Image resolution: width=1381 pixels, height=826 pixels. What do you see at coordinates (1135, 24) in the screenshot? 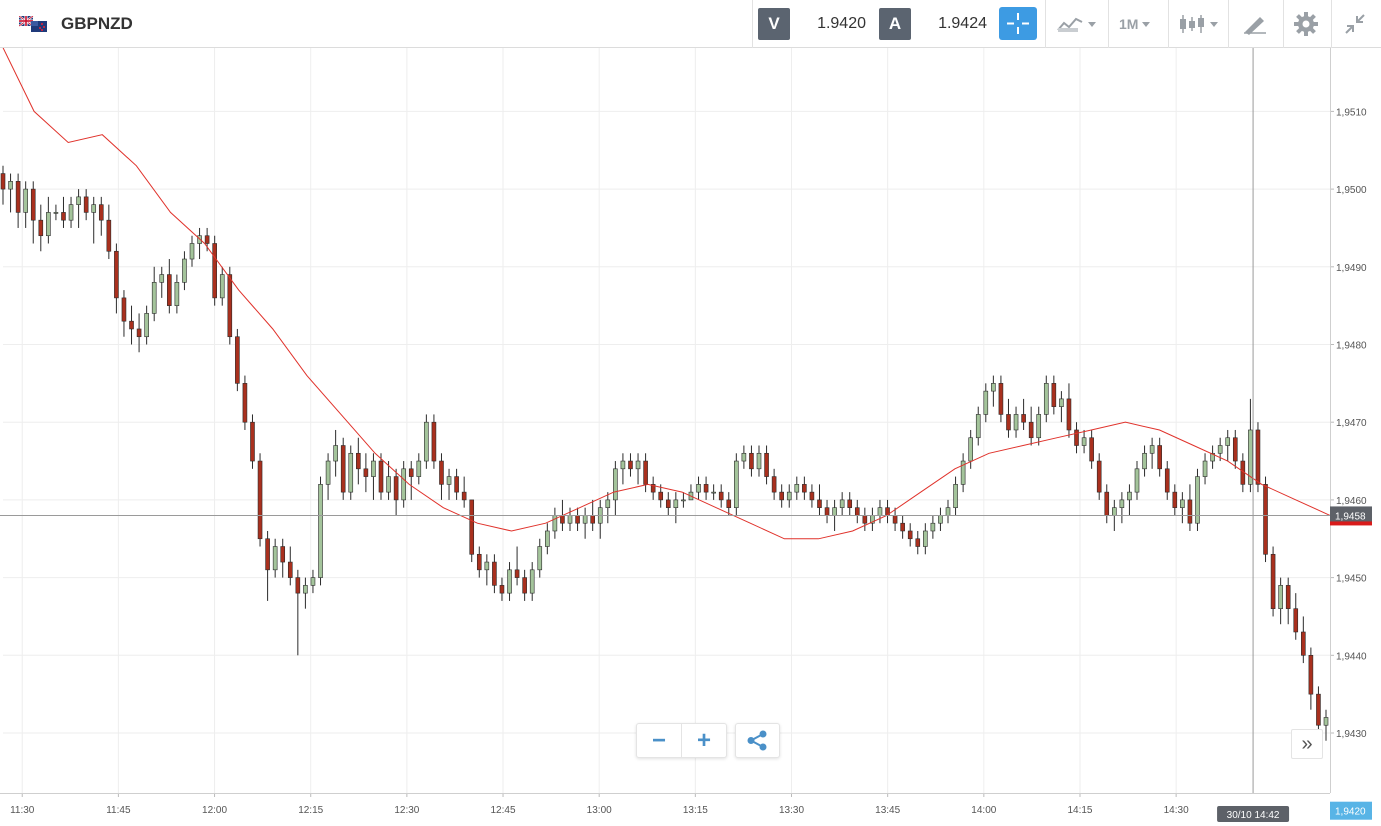
I see `timeframe-button: 1M` at bounding box center [1135, 24].